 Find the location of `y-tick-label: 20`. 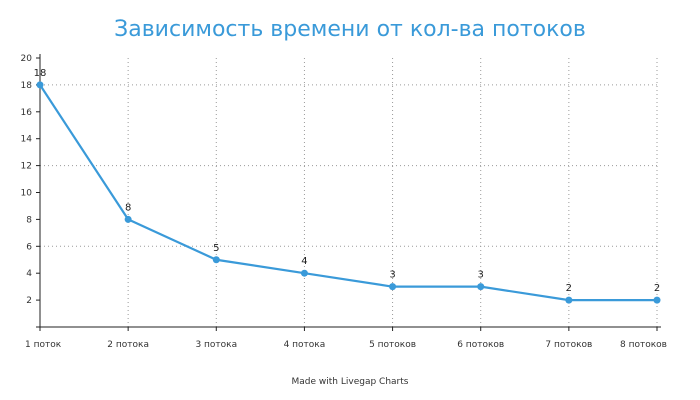

y-tick-label: 20 is located at coordinates (27, 59).